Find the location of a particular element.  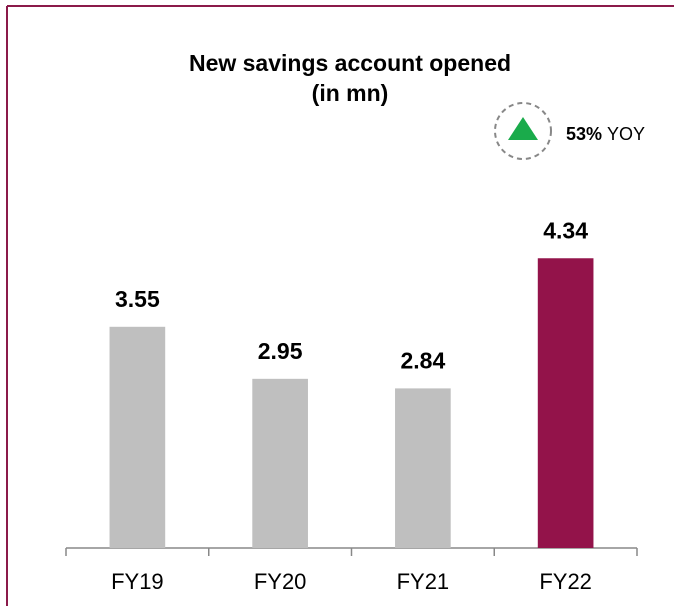

data-label: 4.34 is located at coordinates (565, 230).